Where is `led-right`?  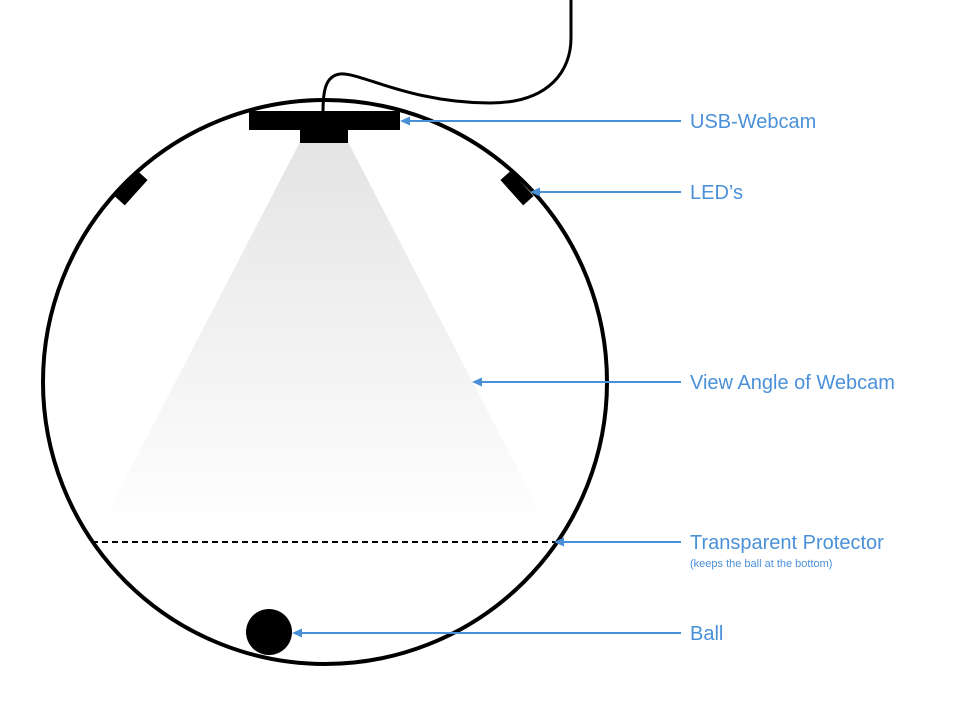 led-right is located at coordinates (517, 188).